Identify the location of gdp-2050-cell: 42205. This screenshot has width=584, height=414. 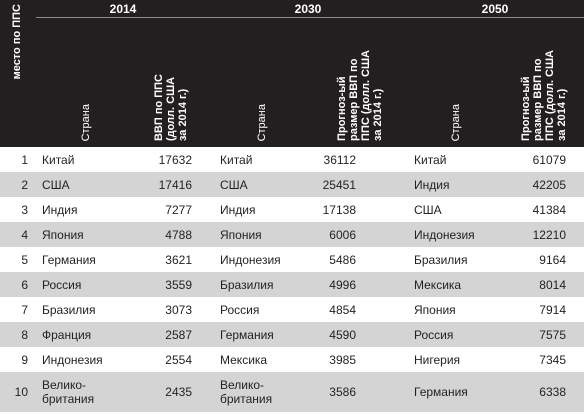
(549, 184).